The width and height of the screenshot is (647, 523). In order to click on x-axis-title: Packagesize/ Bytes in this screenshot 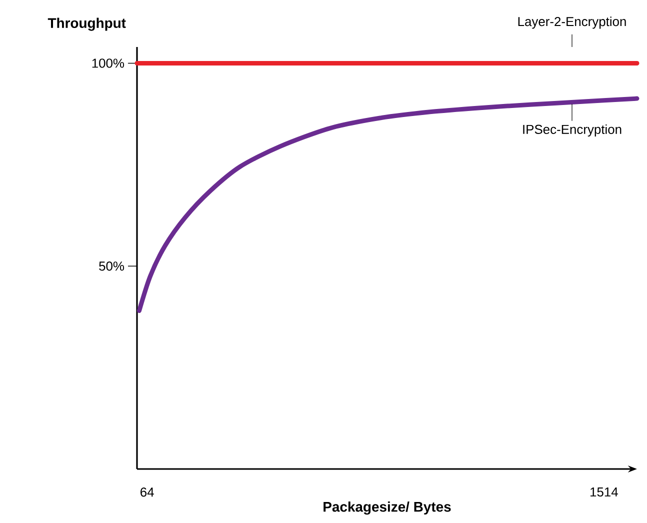, I will do `click(387, 508)`.